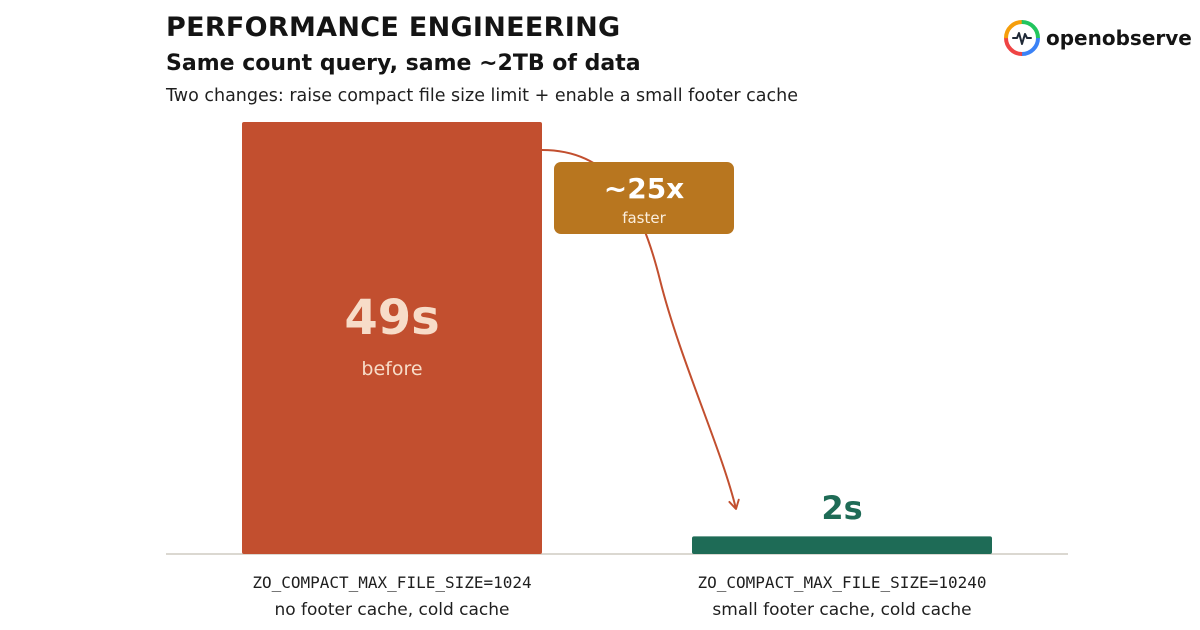  What do you see at coordinates (1119, 38) in the screenshot?
I see `brand-name: openobserve` at bounding box center [1119, 38].